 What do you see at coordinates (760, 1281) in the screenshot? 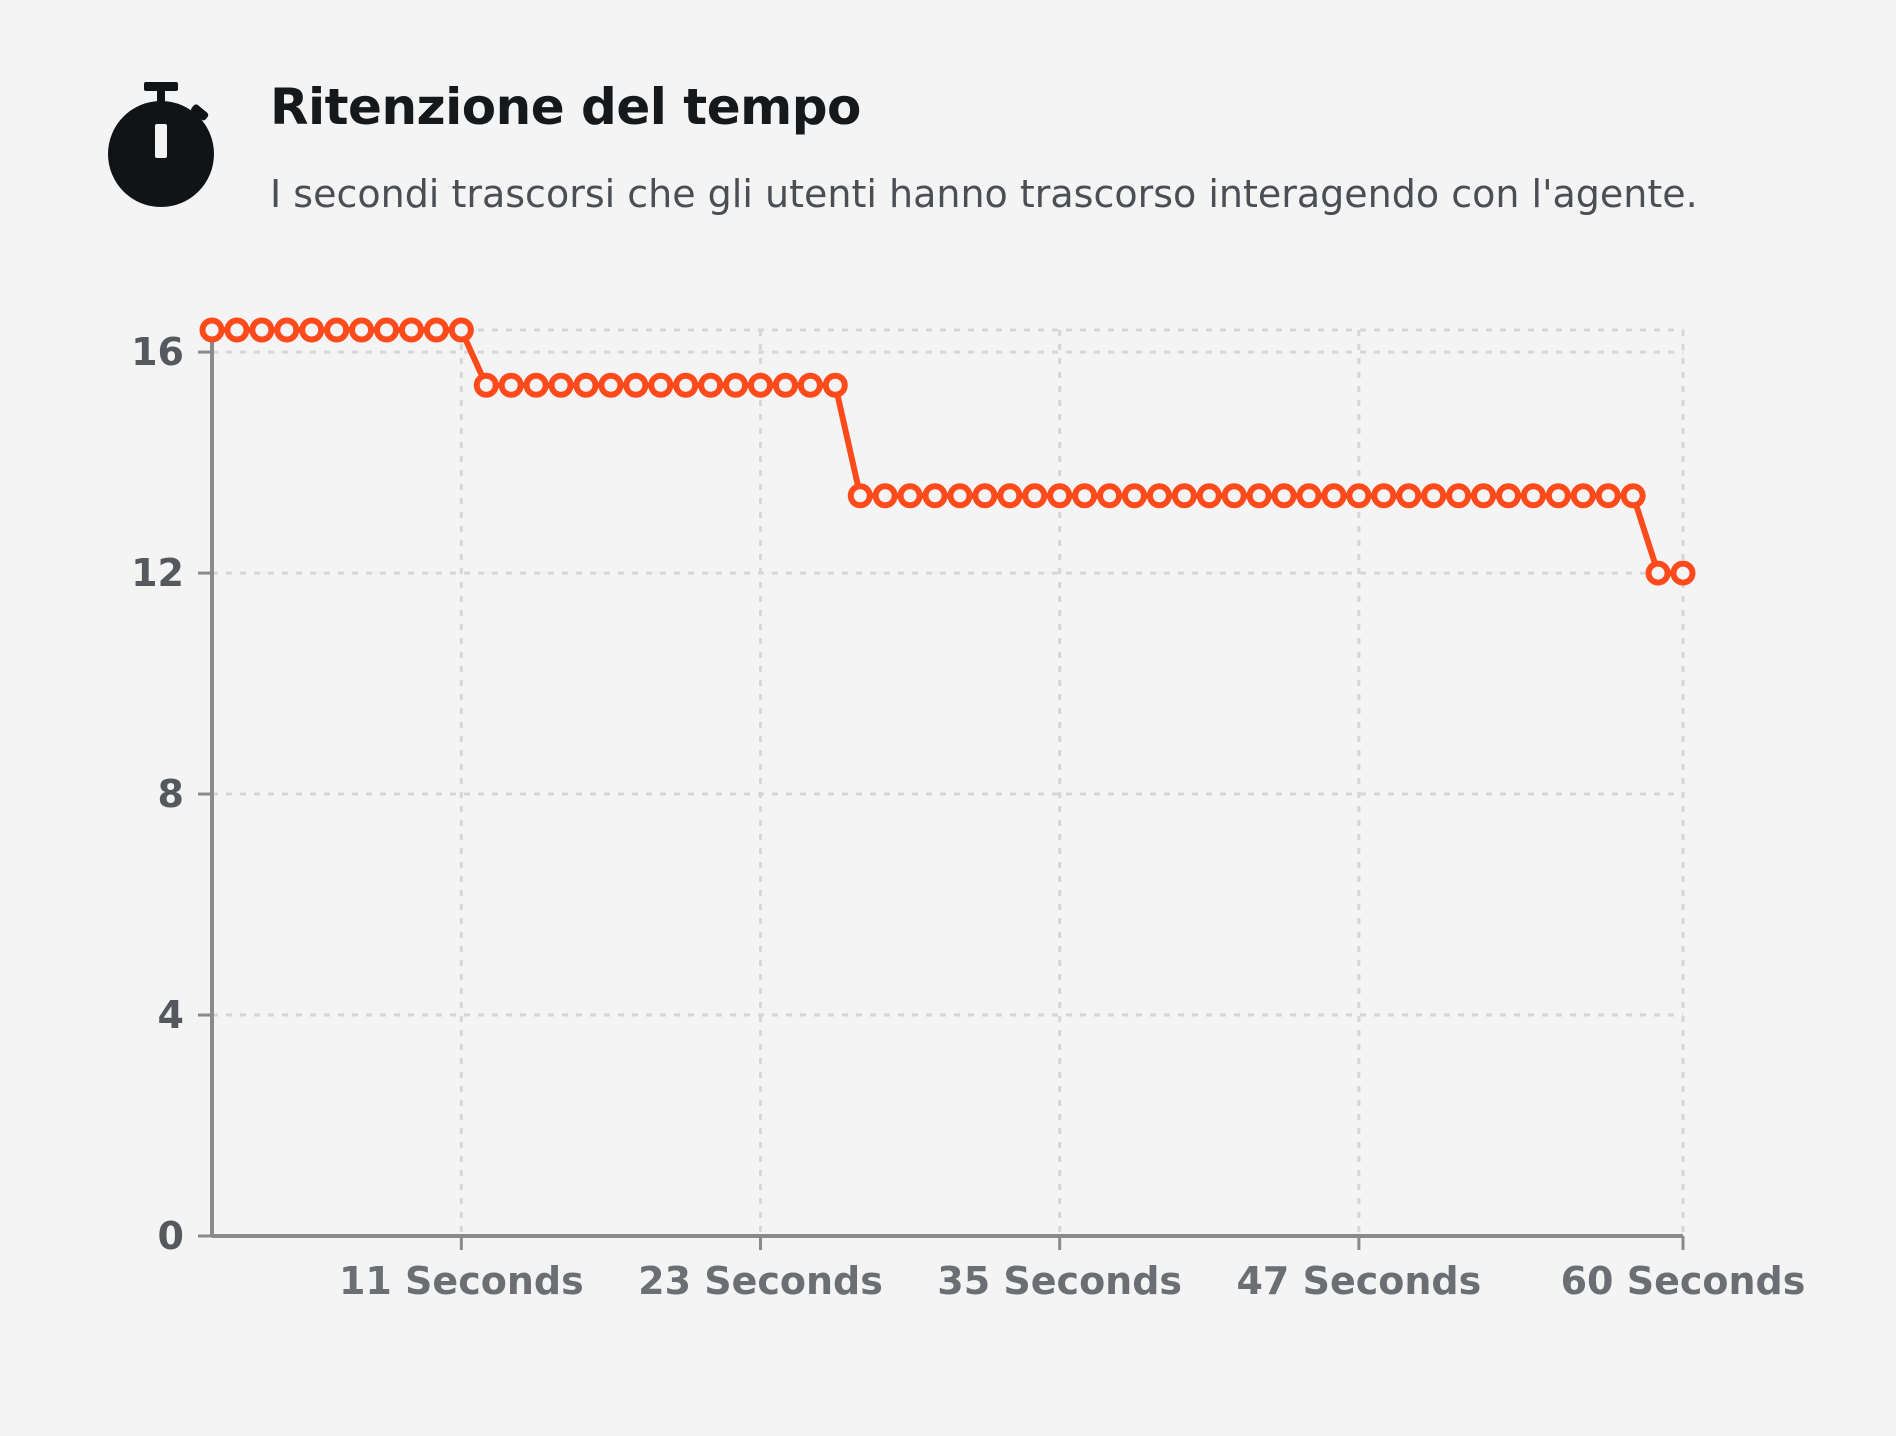
I see `x-tick-label: 23 Seconds` at bounding box center [760, 1281].